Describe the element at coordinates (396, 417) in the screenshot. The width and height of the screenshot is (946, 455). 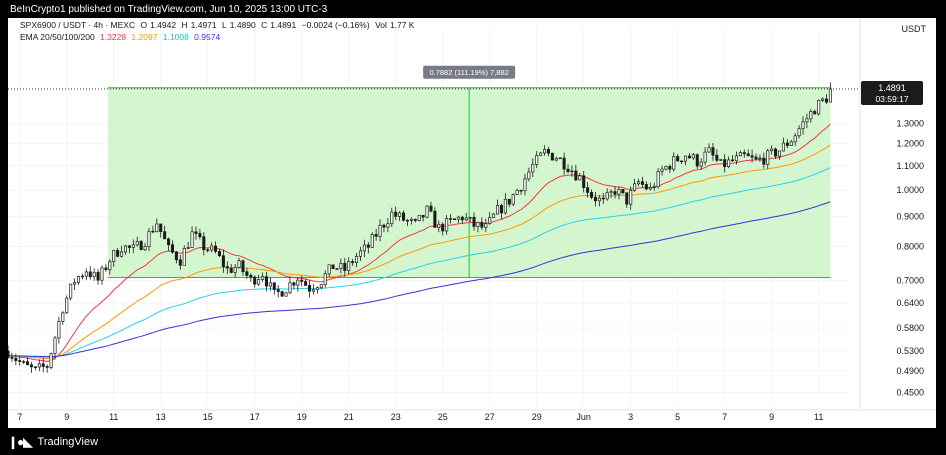
I see `x-tick-label: 23` at that location.